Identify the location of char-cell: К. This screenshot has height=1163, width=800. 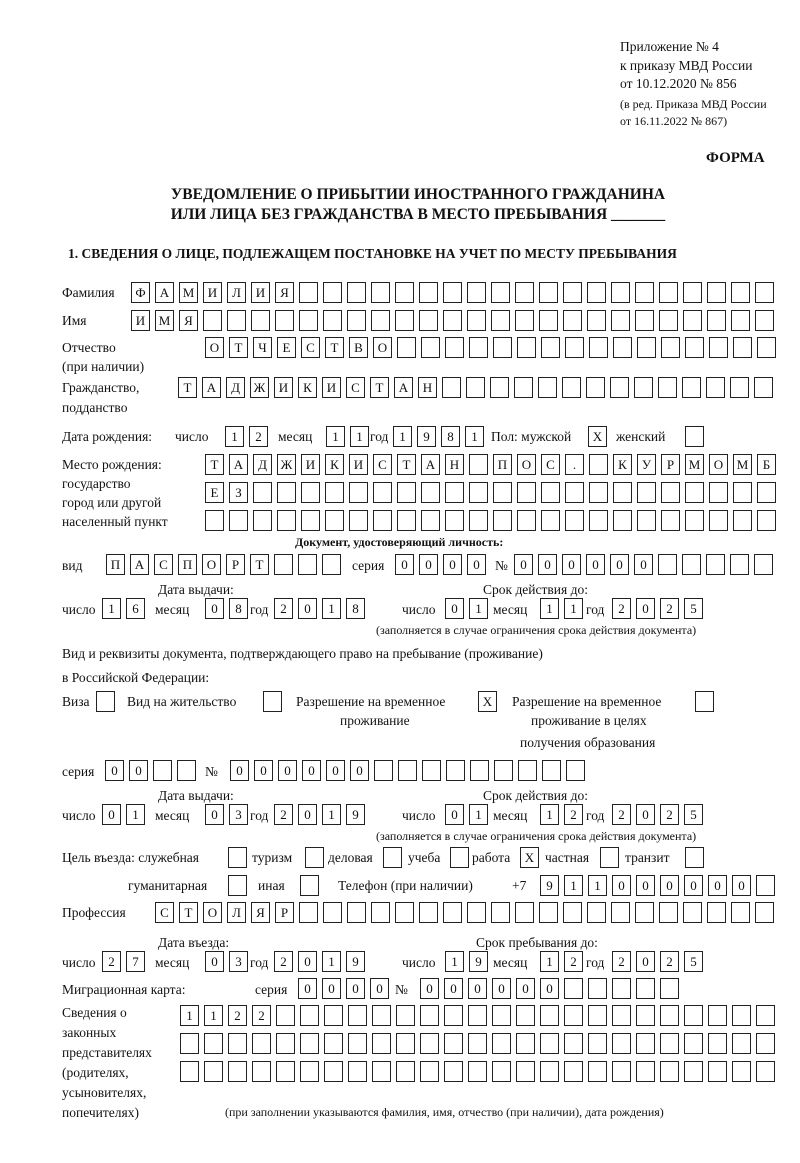
(307, 387).